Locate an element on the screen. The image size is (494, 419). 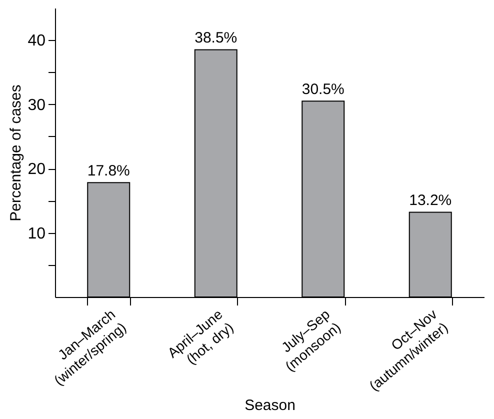
data-label: 30.5% is located at coordinates (323, 89).